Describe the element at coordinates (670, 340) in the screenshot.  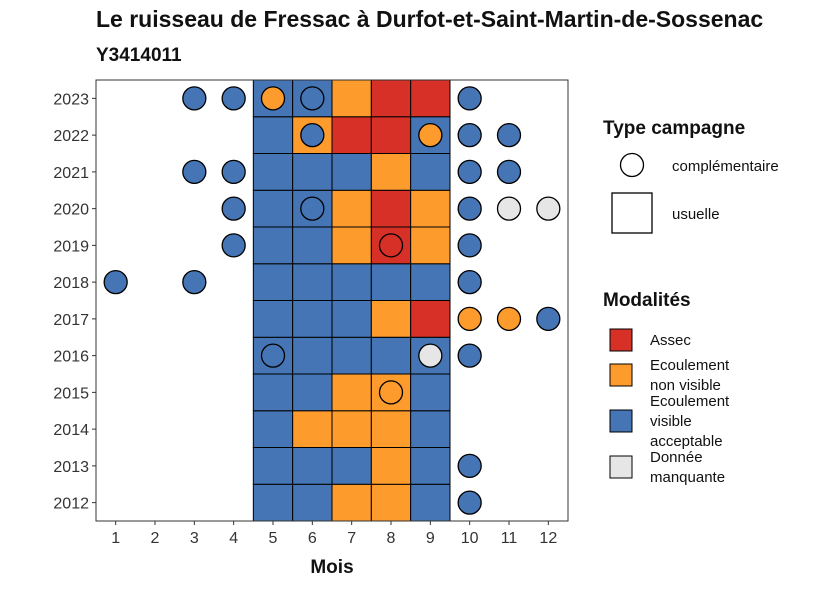
I see `legend-label-A-0: Assec` at that location.